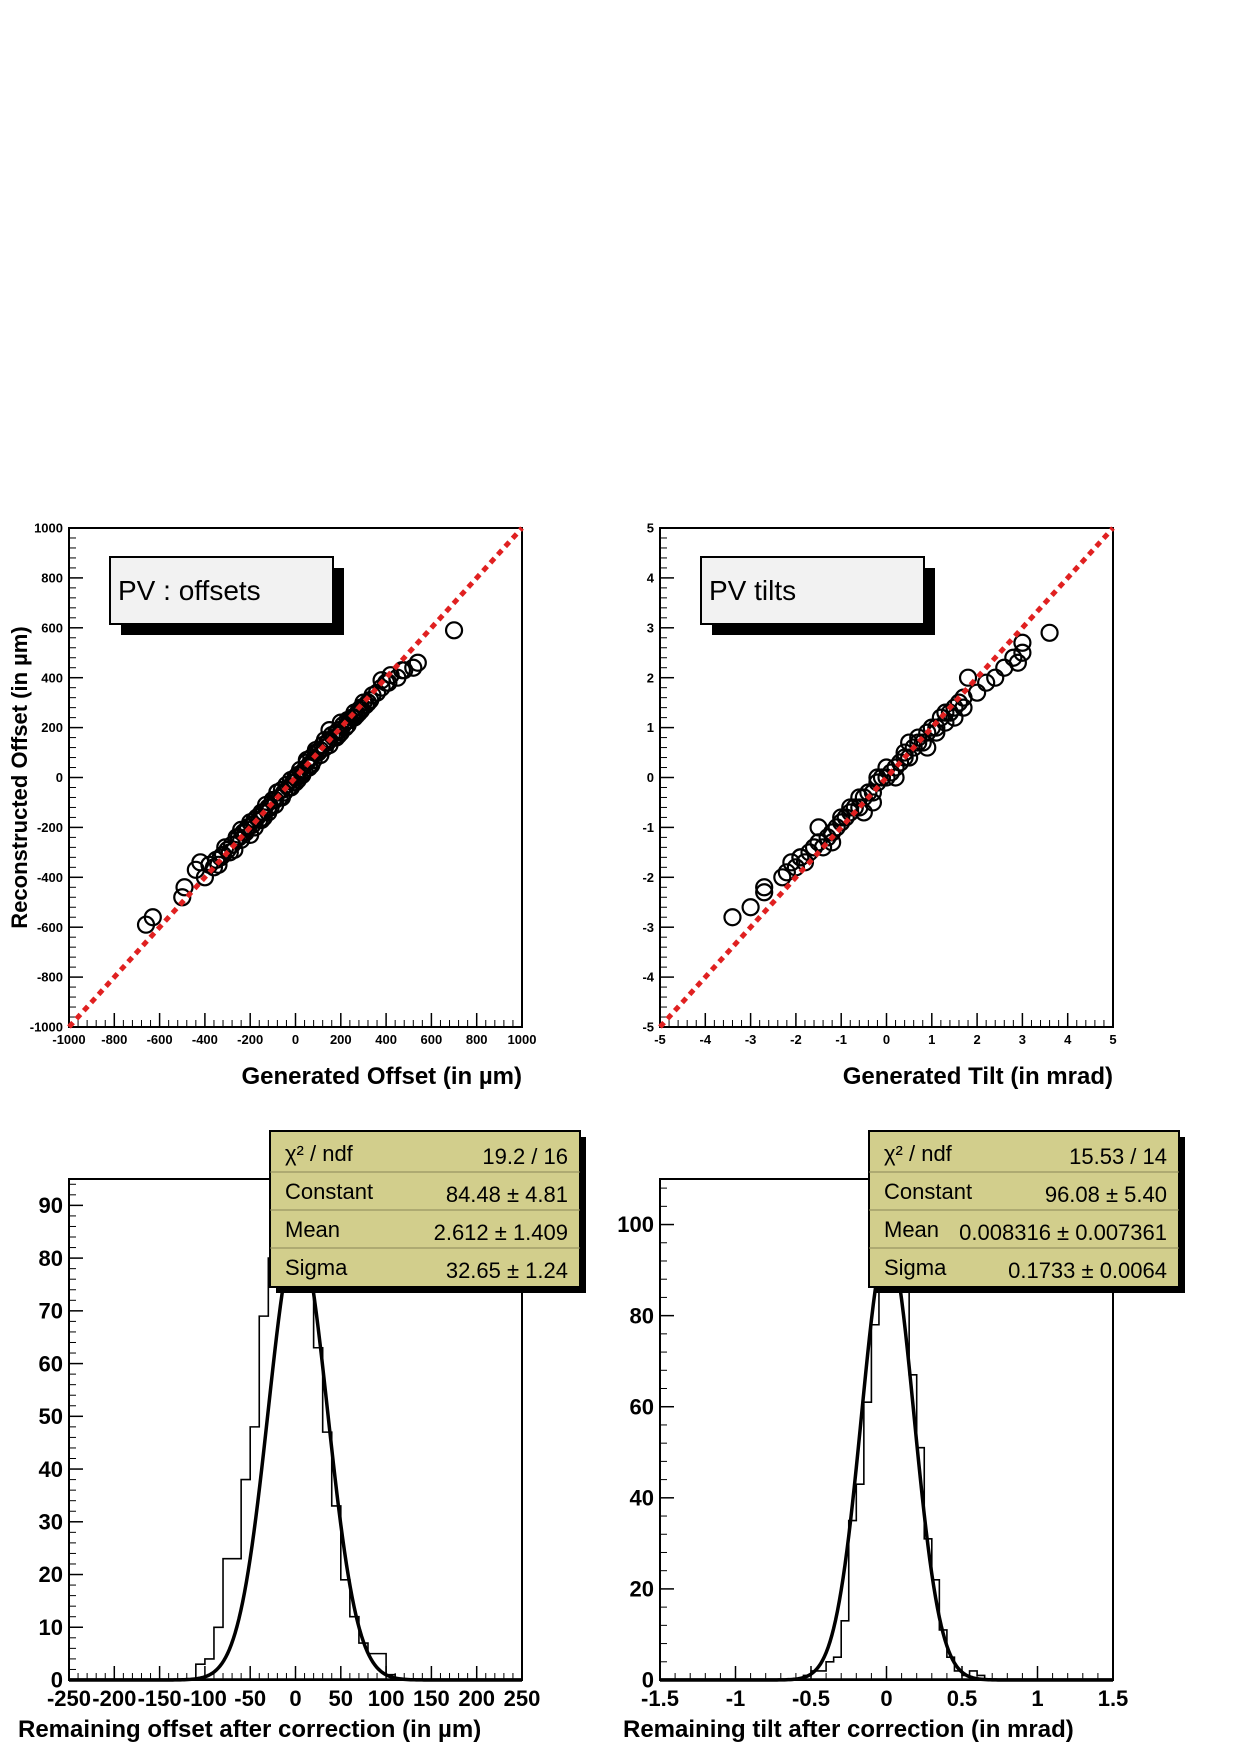 The image size is (1240, 1754). What do you see at coordinates (341, 1039) in the screenshot?
I see `x-tick-label: 200` at bounding box center [341, 1039].